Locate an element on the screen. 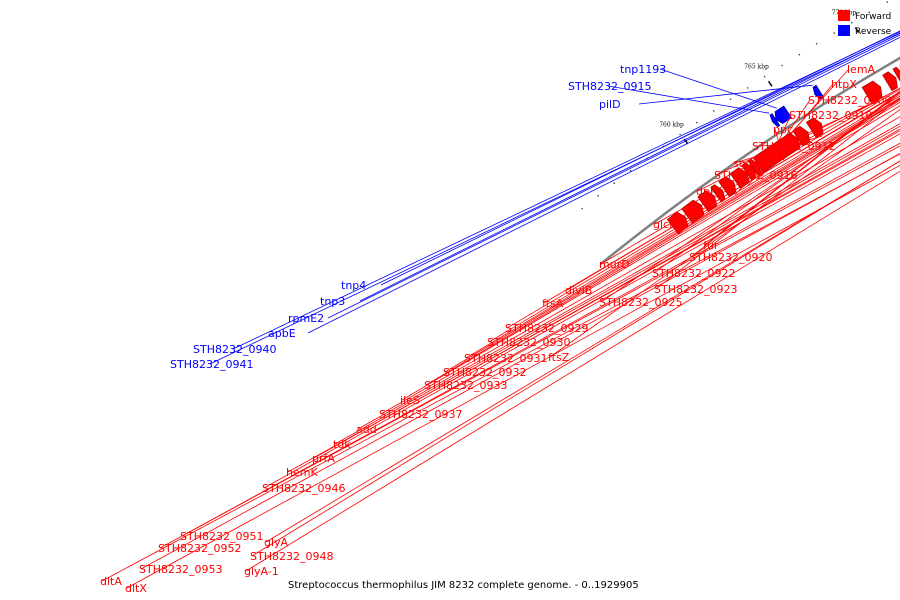 The width and height of the screenshot is (900, 600). gene-label-dltA: dltA is located at coordinates (111, 581).